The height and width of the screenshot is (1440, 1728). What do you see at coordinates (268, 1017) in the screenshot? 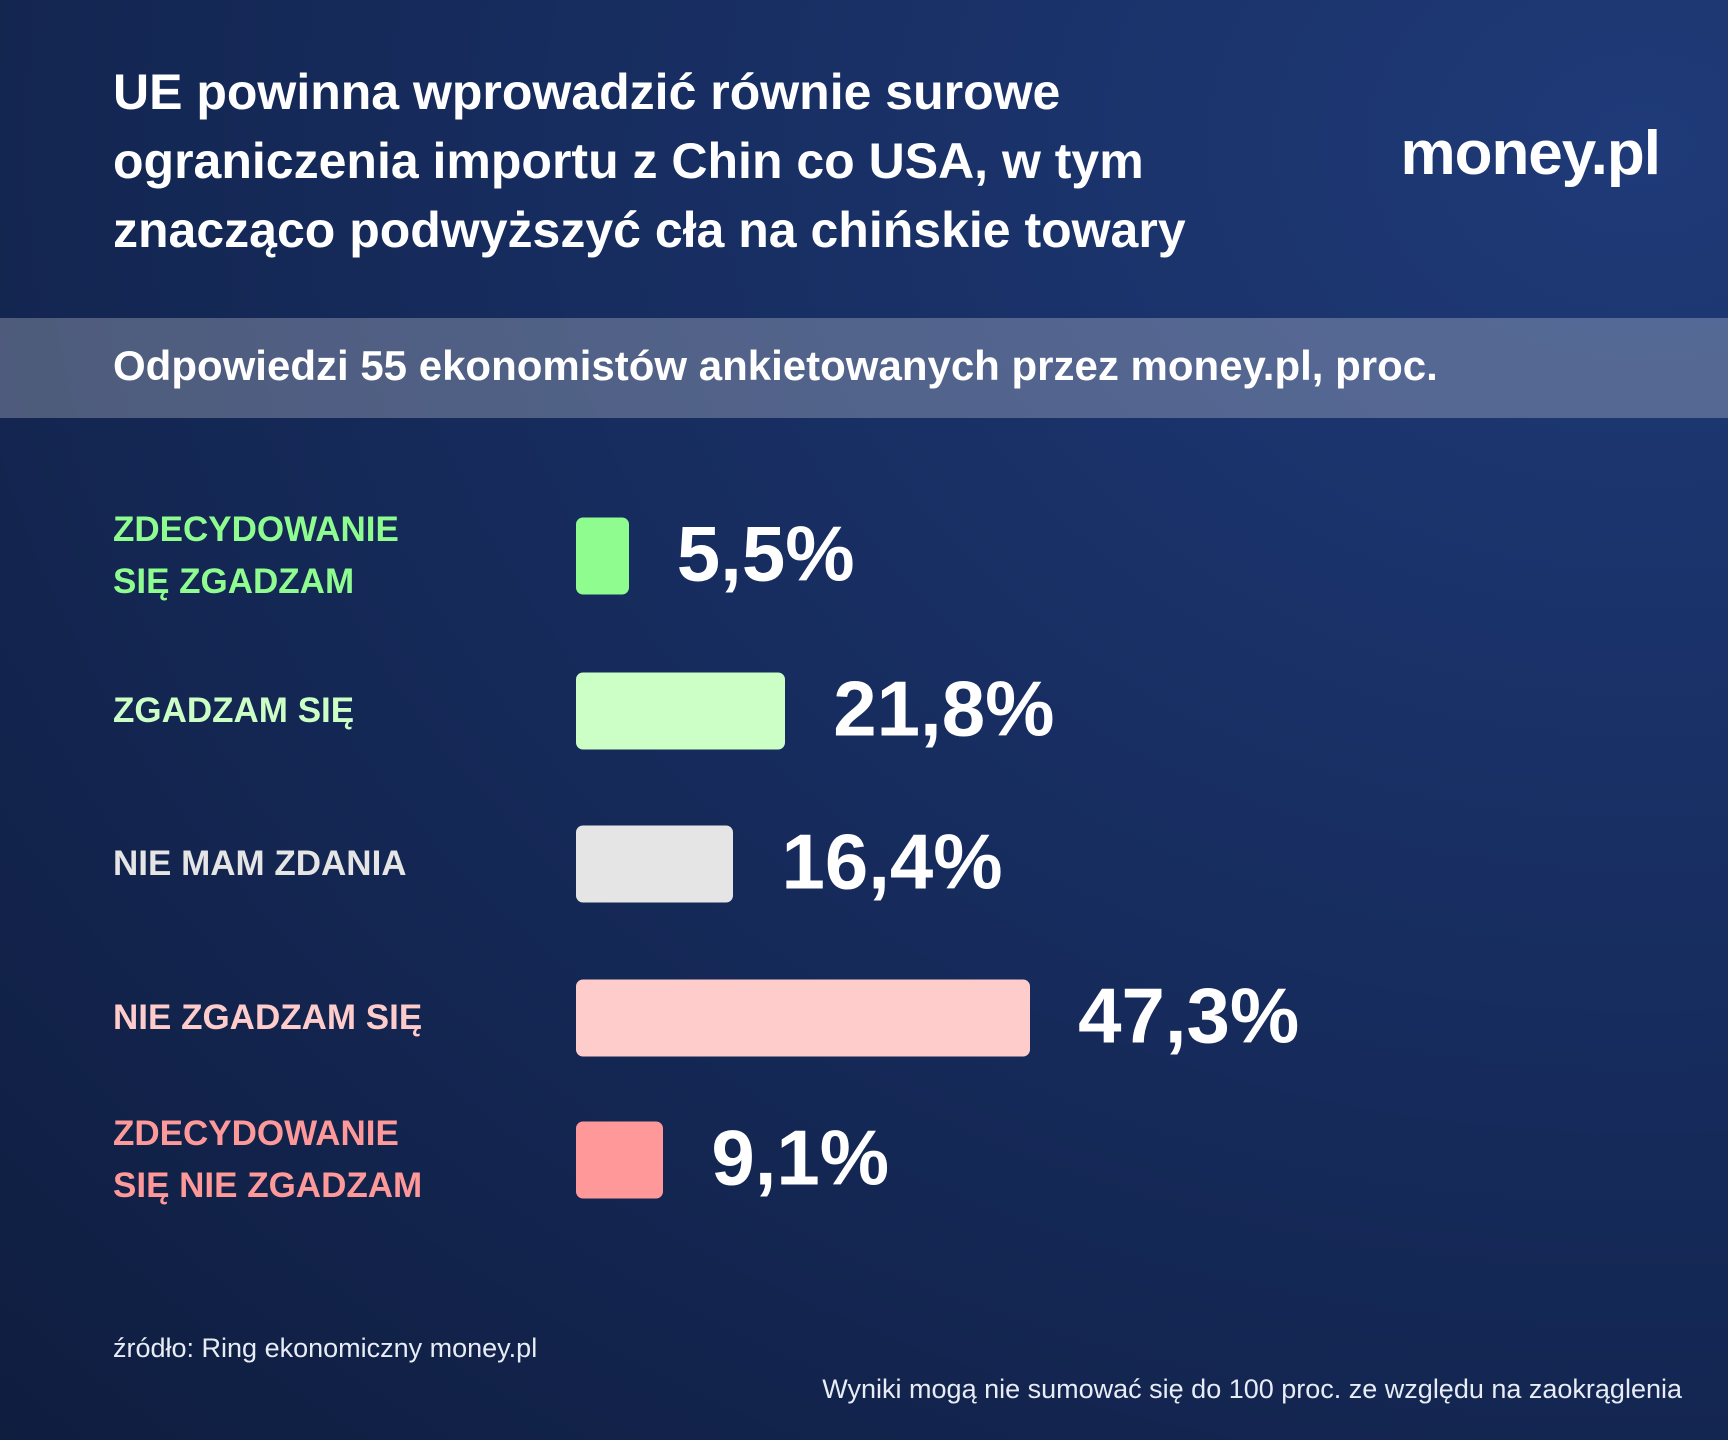
I see `category-label: NIE ZGADZAM SIĘ` at bounding box center [268, 1017].